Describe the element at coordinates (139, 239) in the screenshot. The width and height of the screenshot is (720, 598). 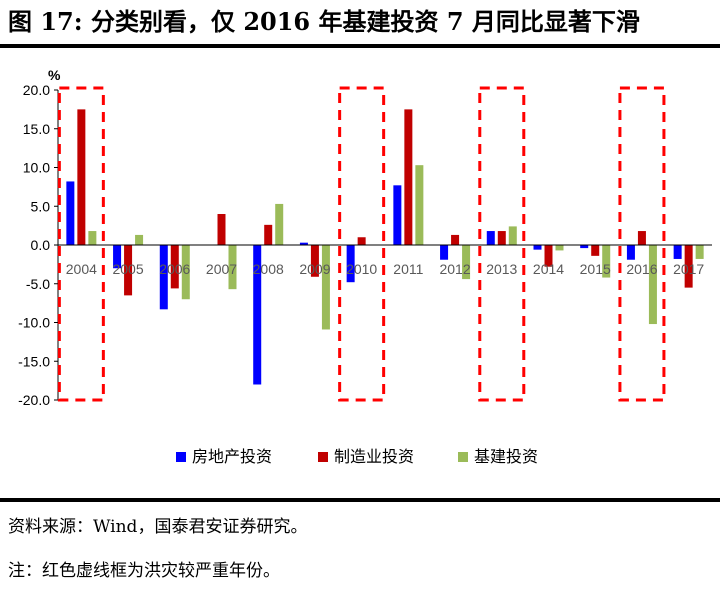
I see `bar-基建投资-2005` at that location.